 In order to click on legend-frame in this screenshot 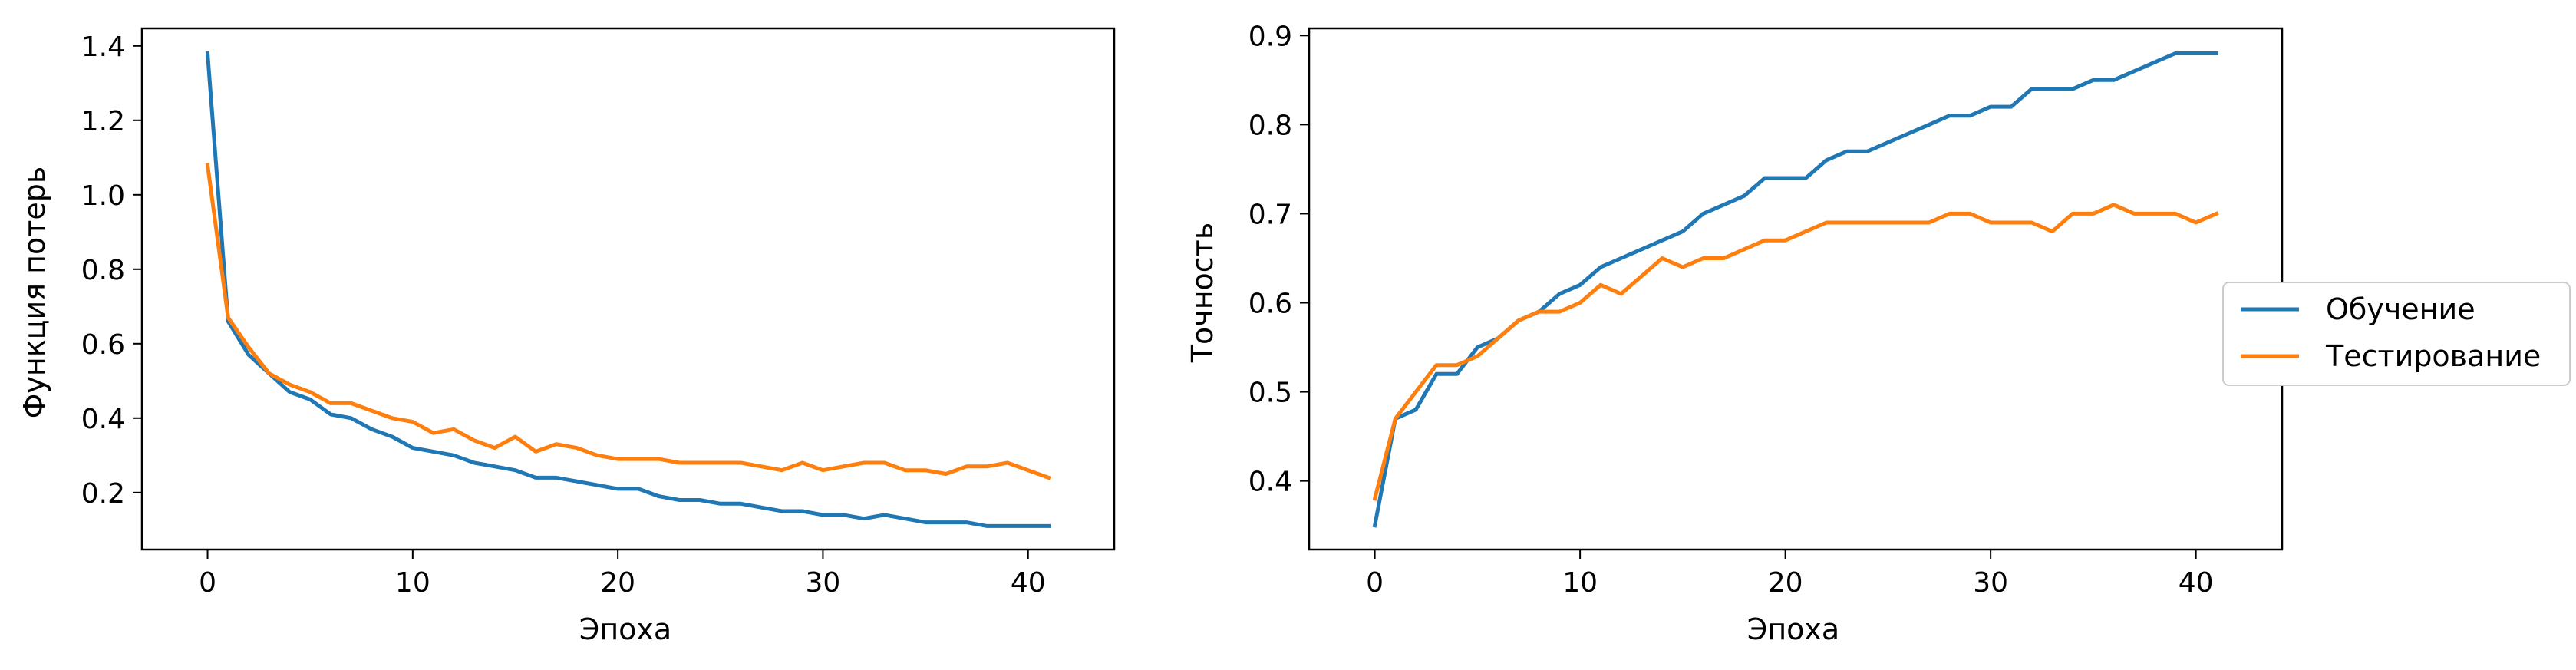, I will do `click(2396, 334)`.